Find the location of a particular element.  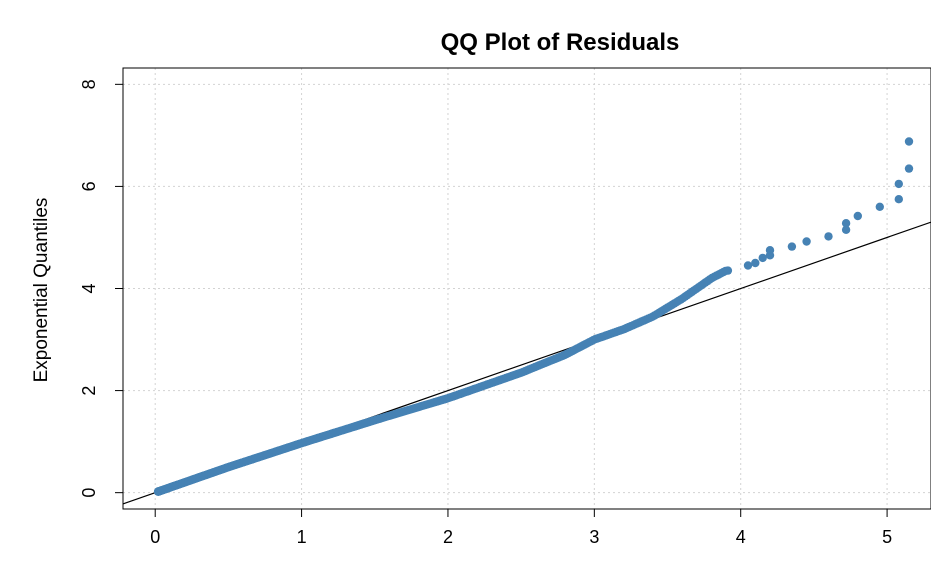

y-axis-label: Exponential Quantiles is located at coordinates (41, 290).